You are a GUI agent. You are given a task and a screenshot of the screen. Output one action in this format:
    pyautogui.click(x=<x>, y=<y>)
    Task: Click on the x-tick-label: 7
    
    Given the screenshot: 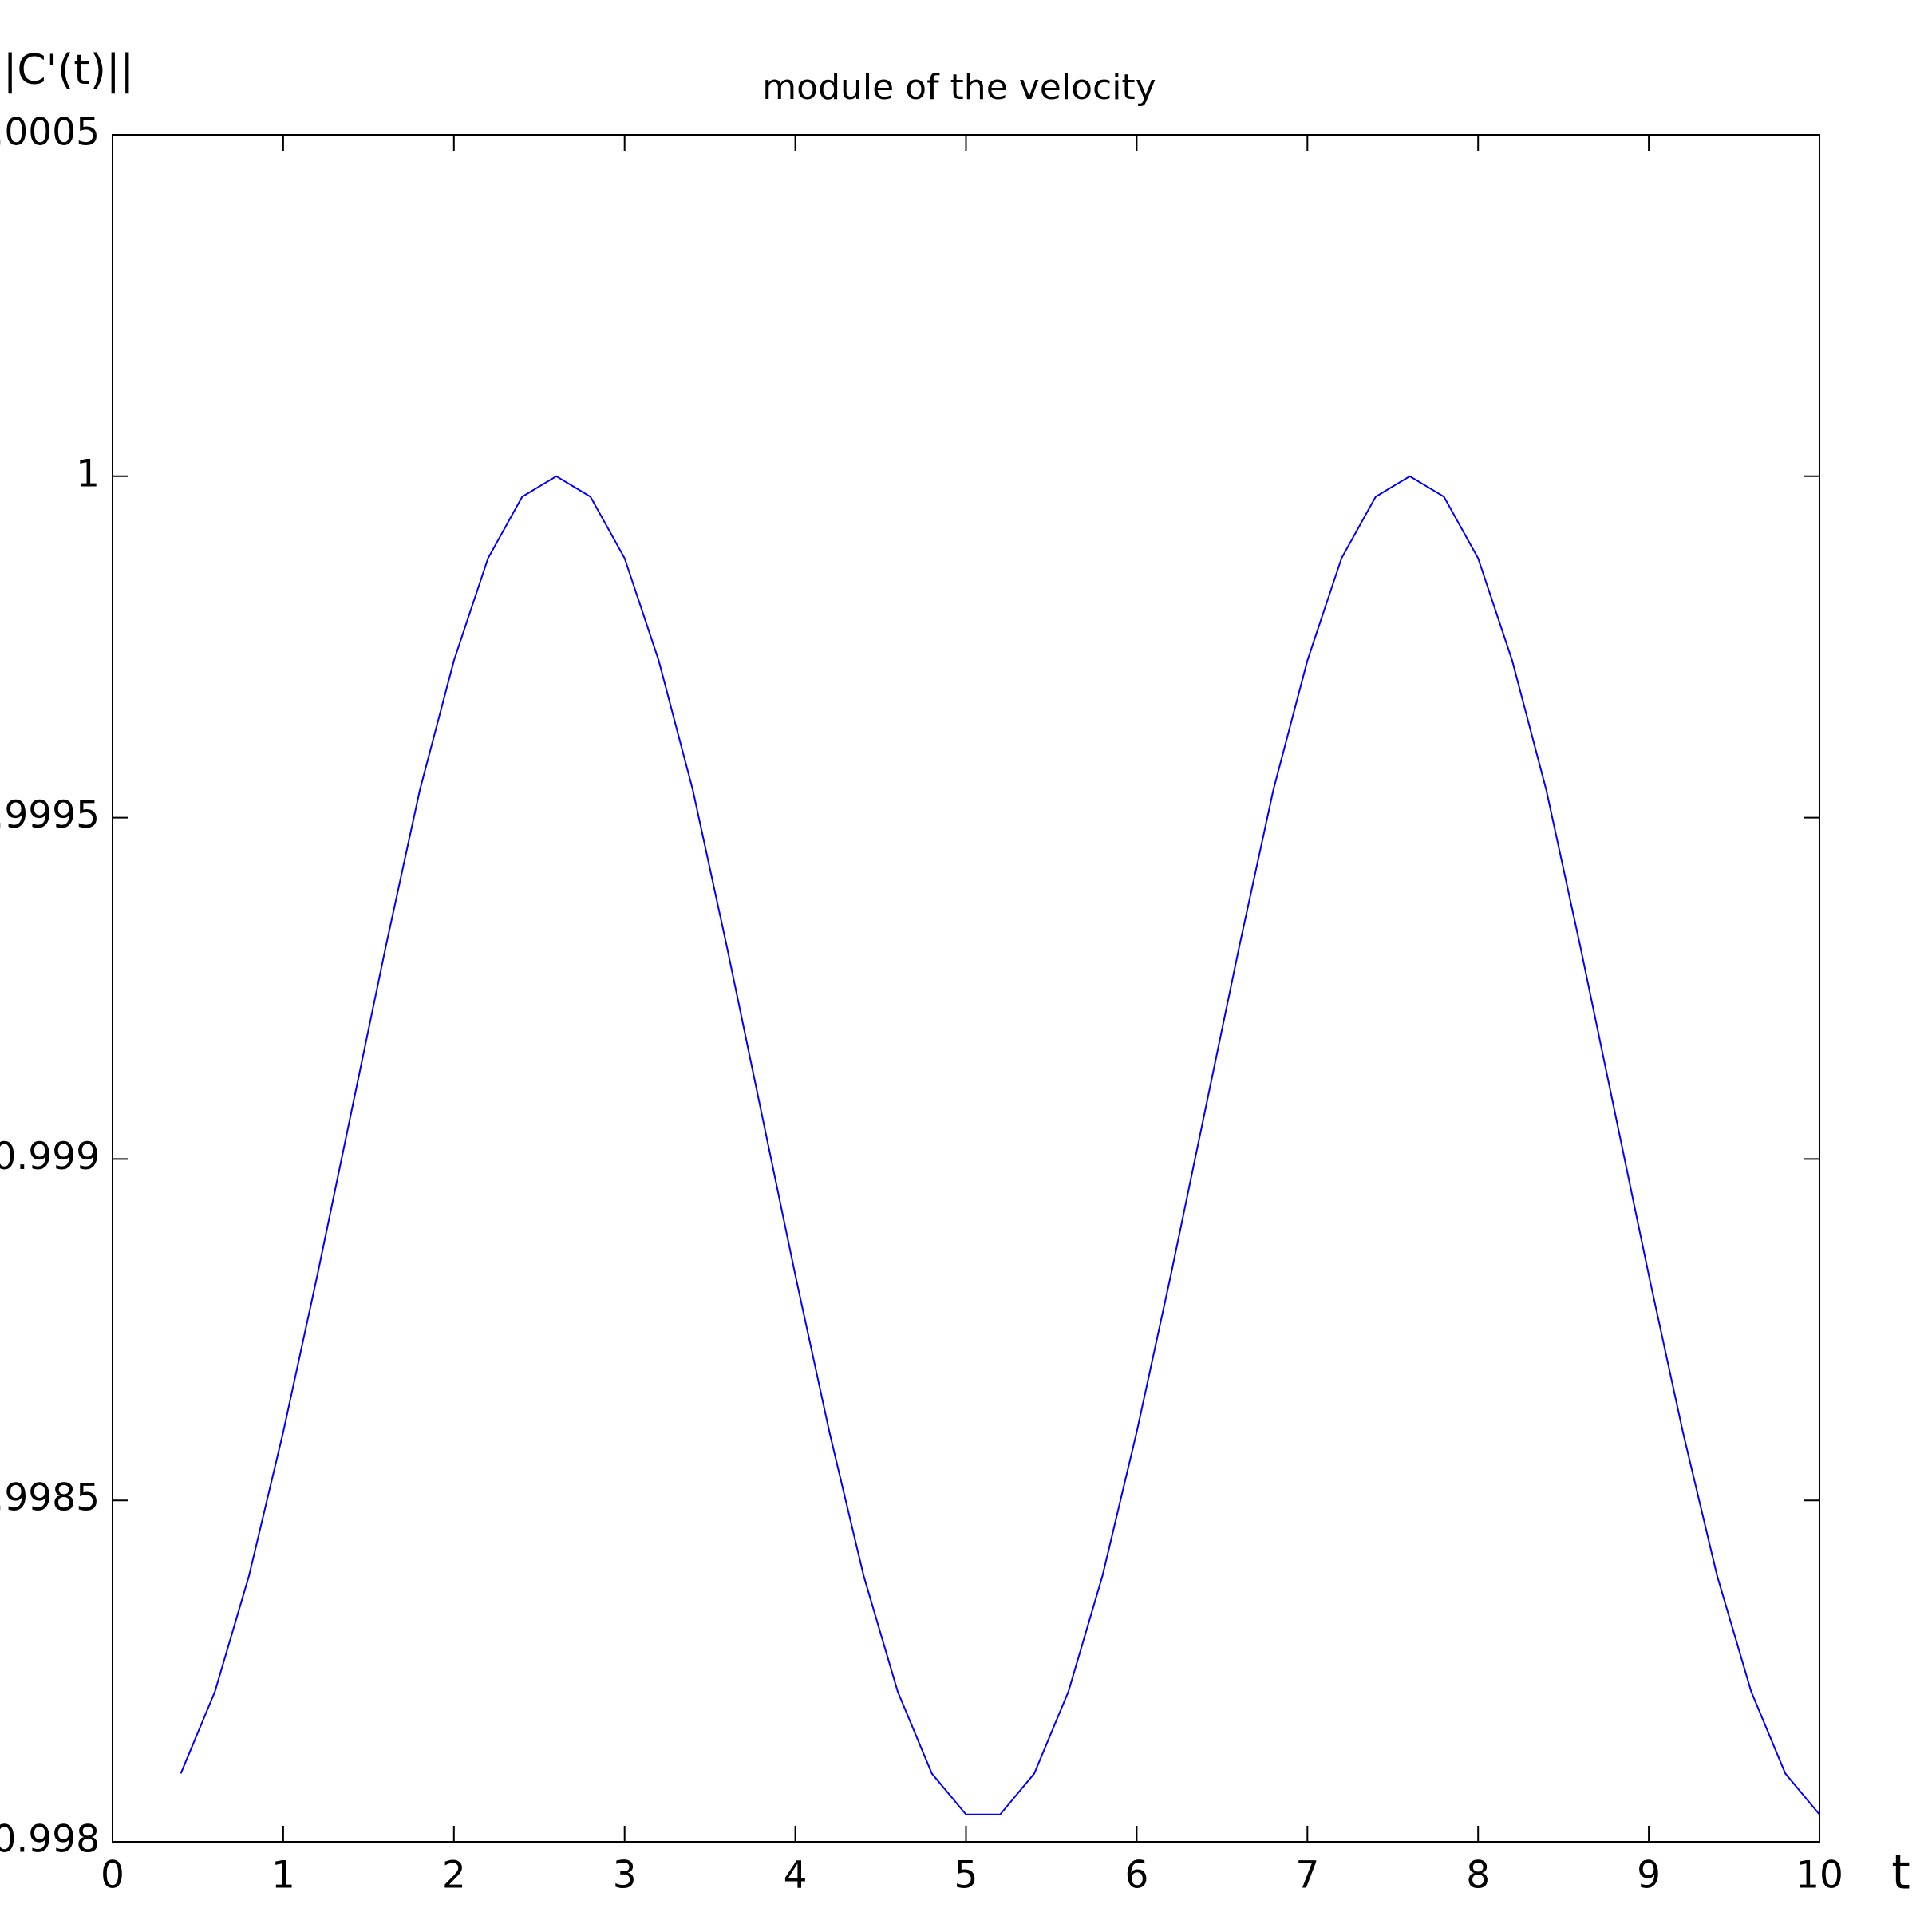 What is the action you would take?
    pyautogui.click(x=1307, y=1876)
    